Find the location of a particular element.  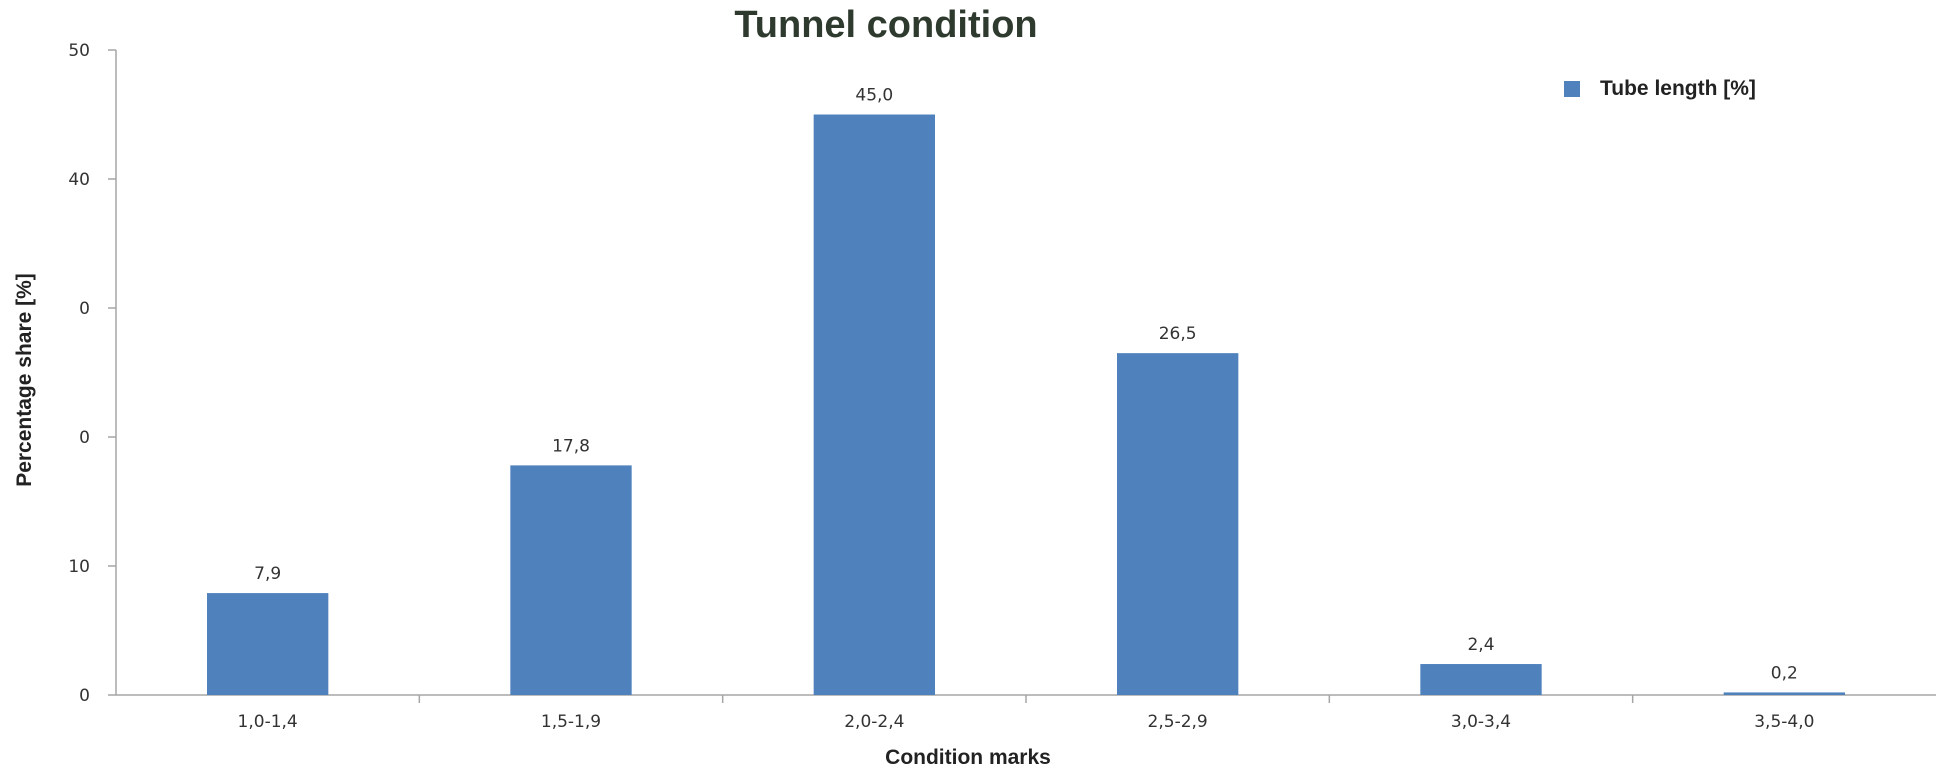

y-tick-label: 10 is located at coordinates (79, 567).